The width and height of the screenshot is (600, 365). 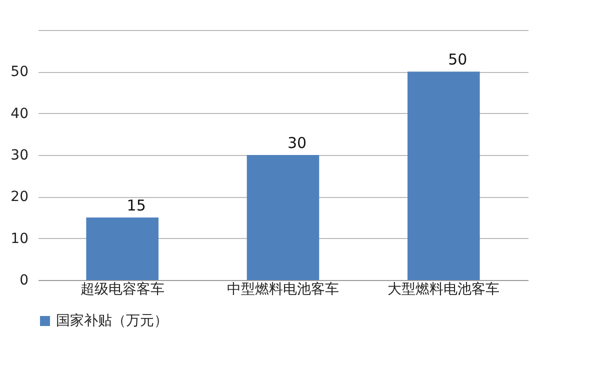 What do you see at coordinates (122, 290) in the screenshot?
I see `x-tick-label: 超级电容客车` at bounding box center [122, 290].